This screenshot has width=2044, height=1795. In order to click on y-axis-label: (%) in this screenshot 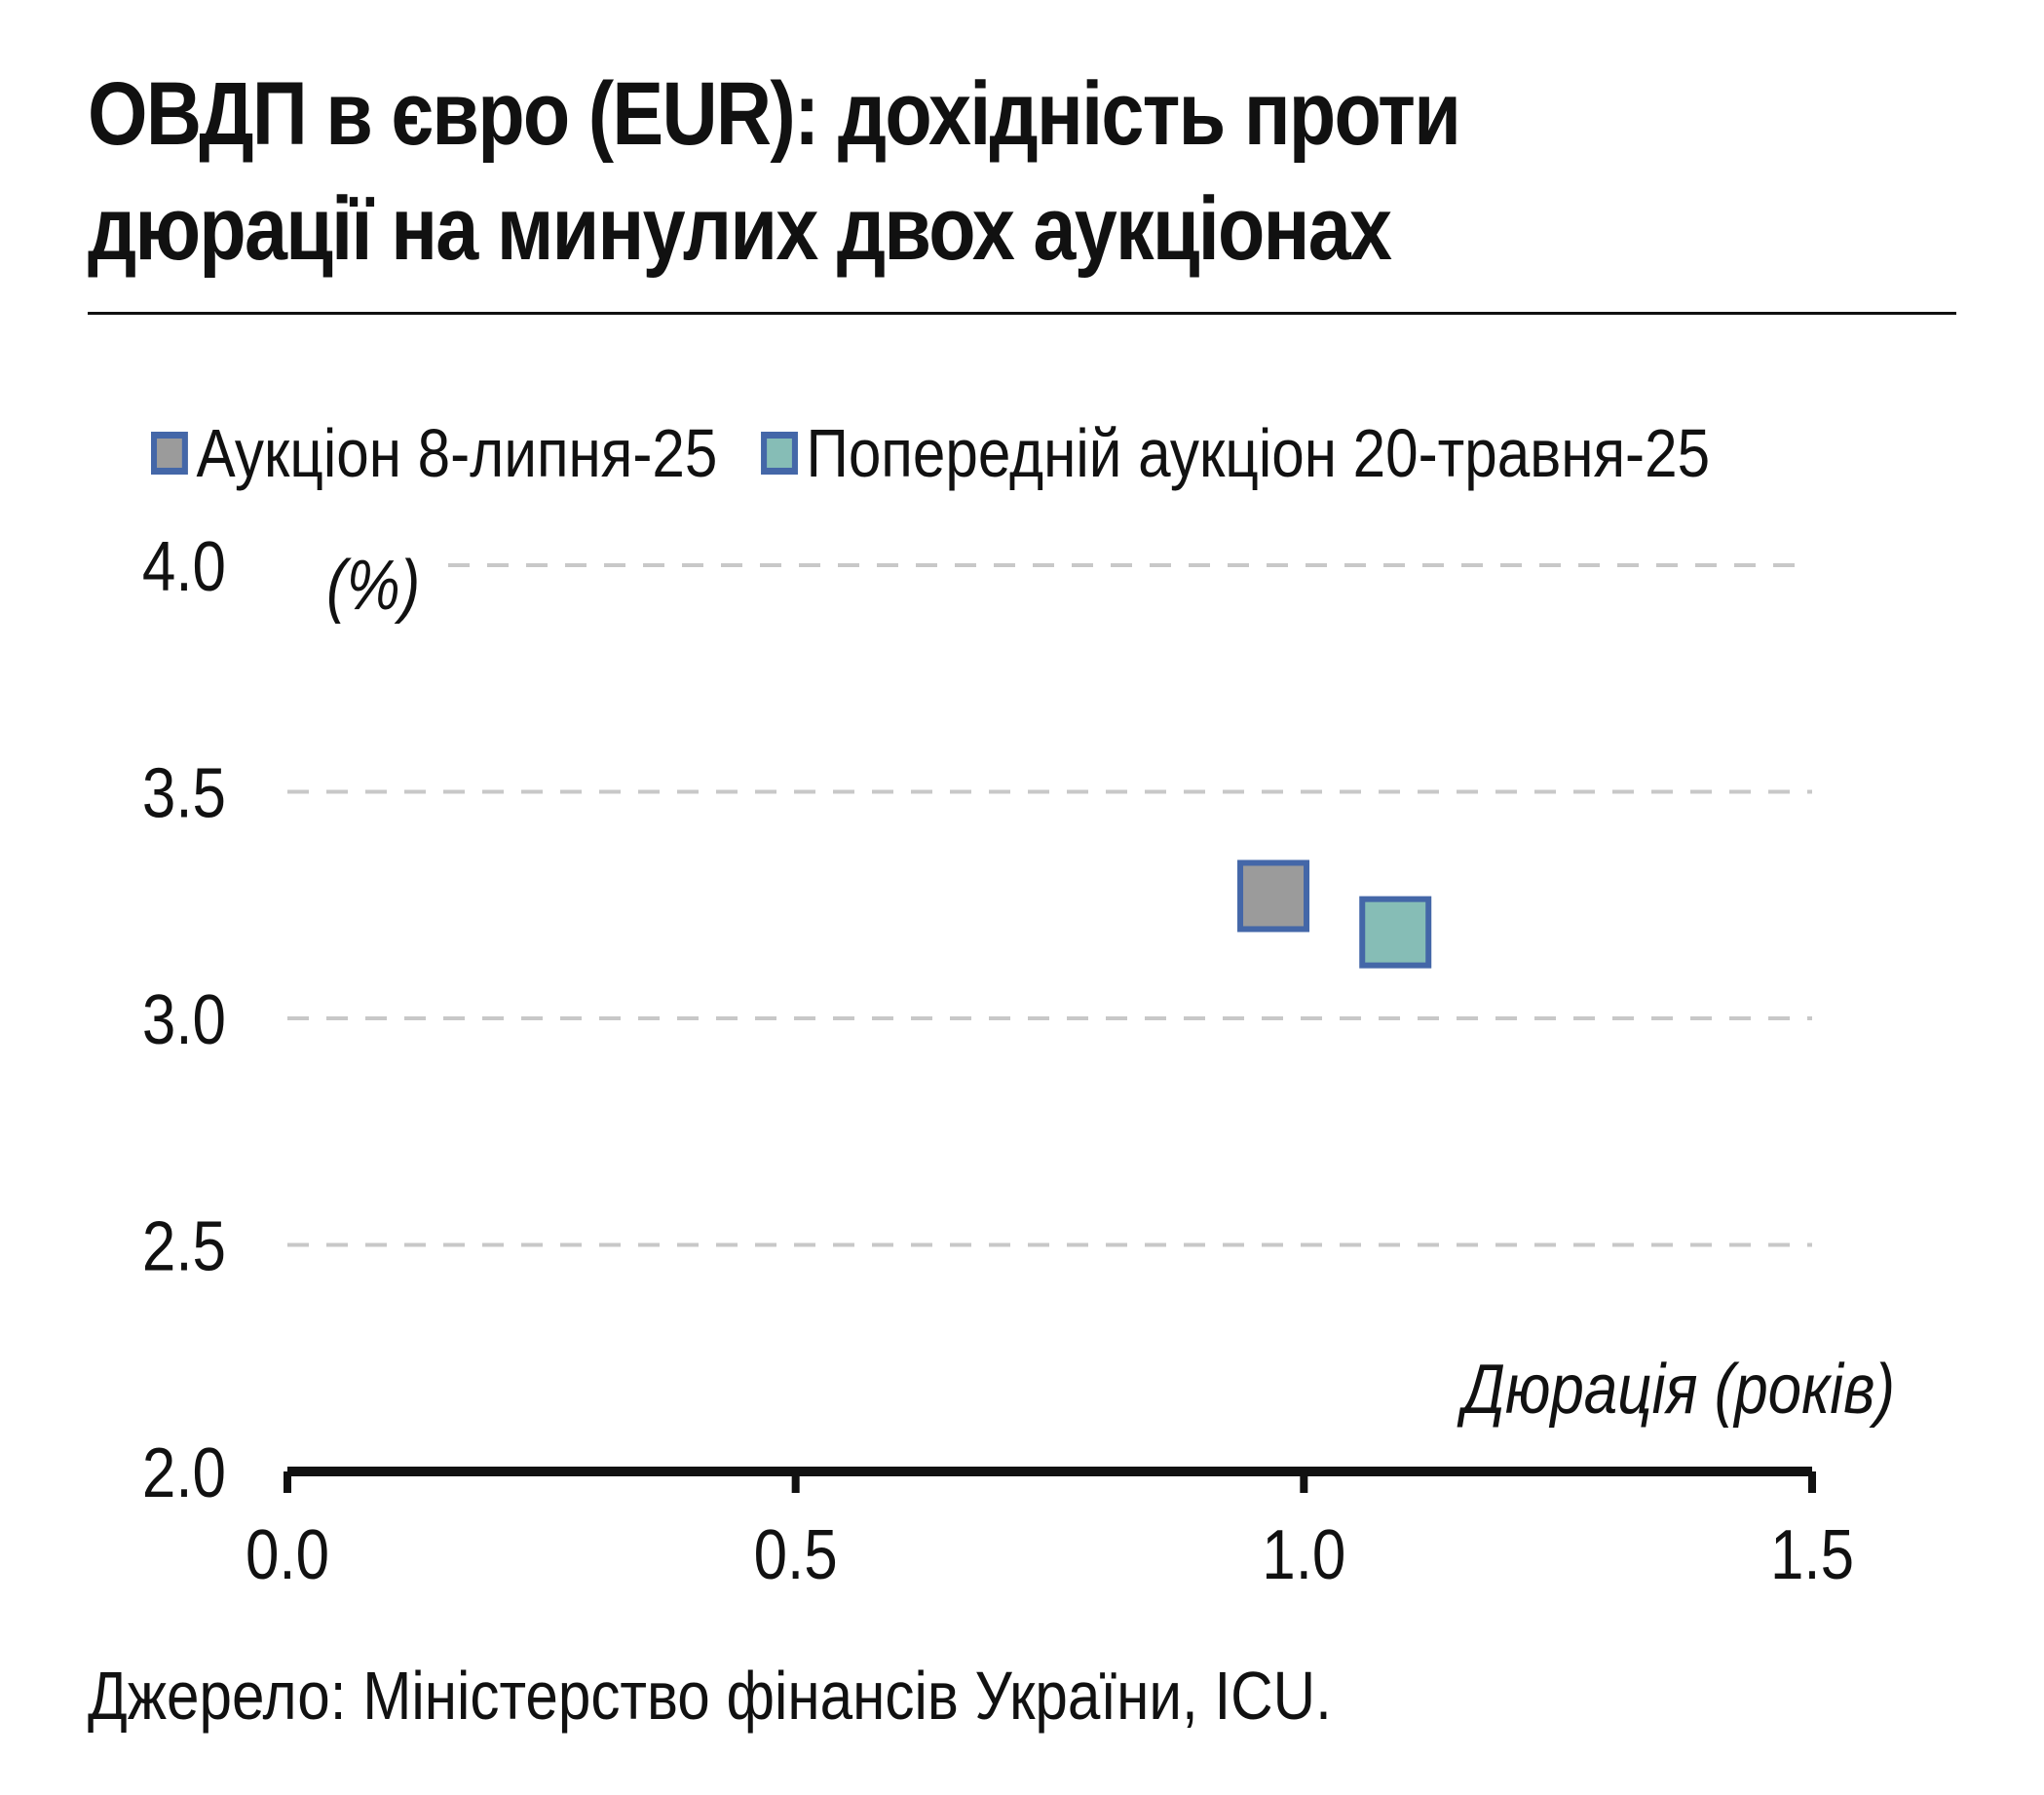, I will do `click(373, 586)`.